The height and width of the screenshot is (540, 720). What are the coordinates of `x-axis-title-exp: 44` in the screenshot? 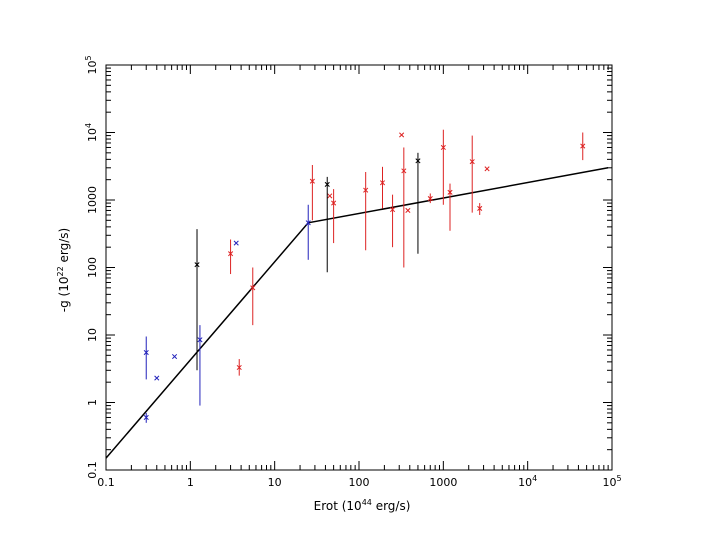 It's located at (367, 502).